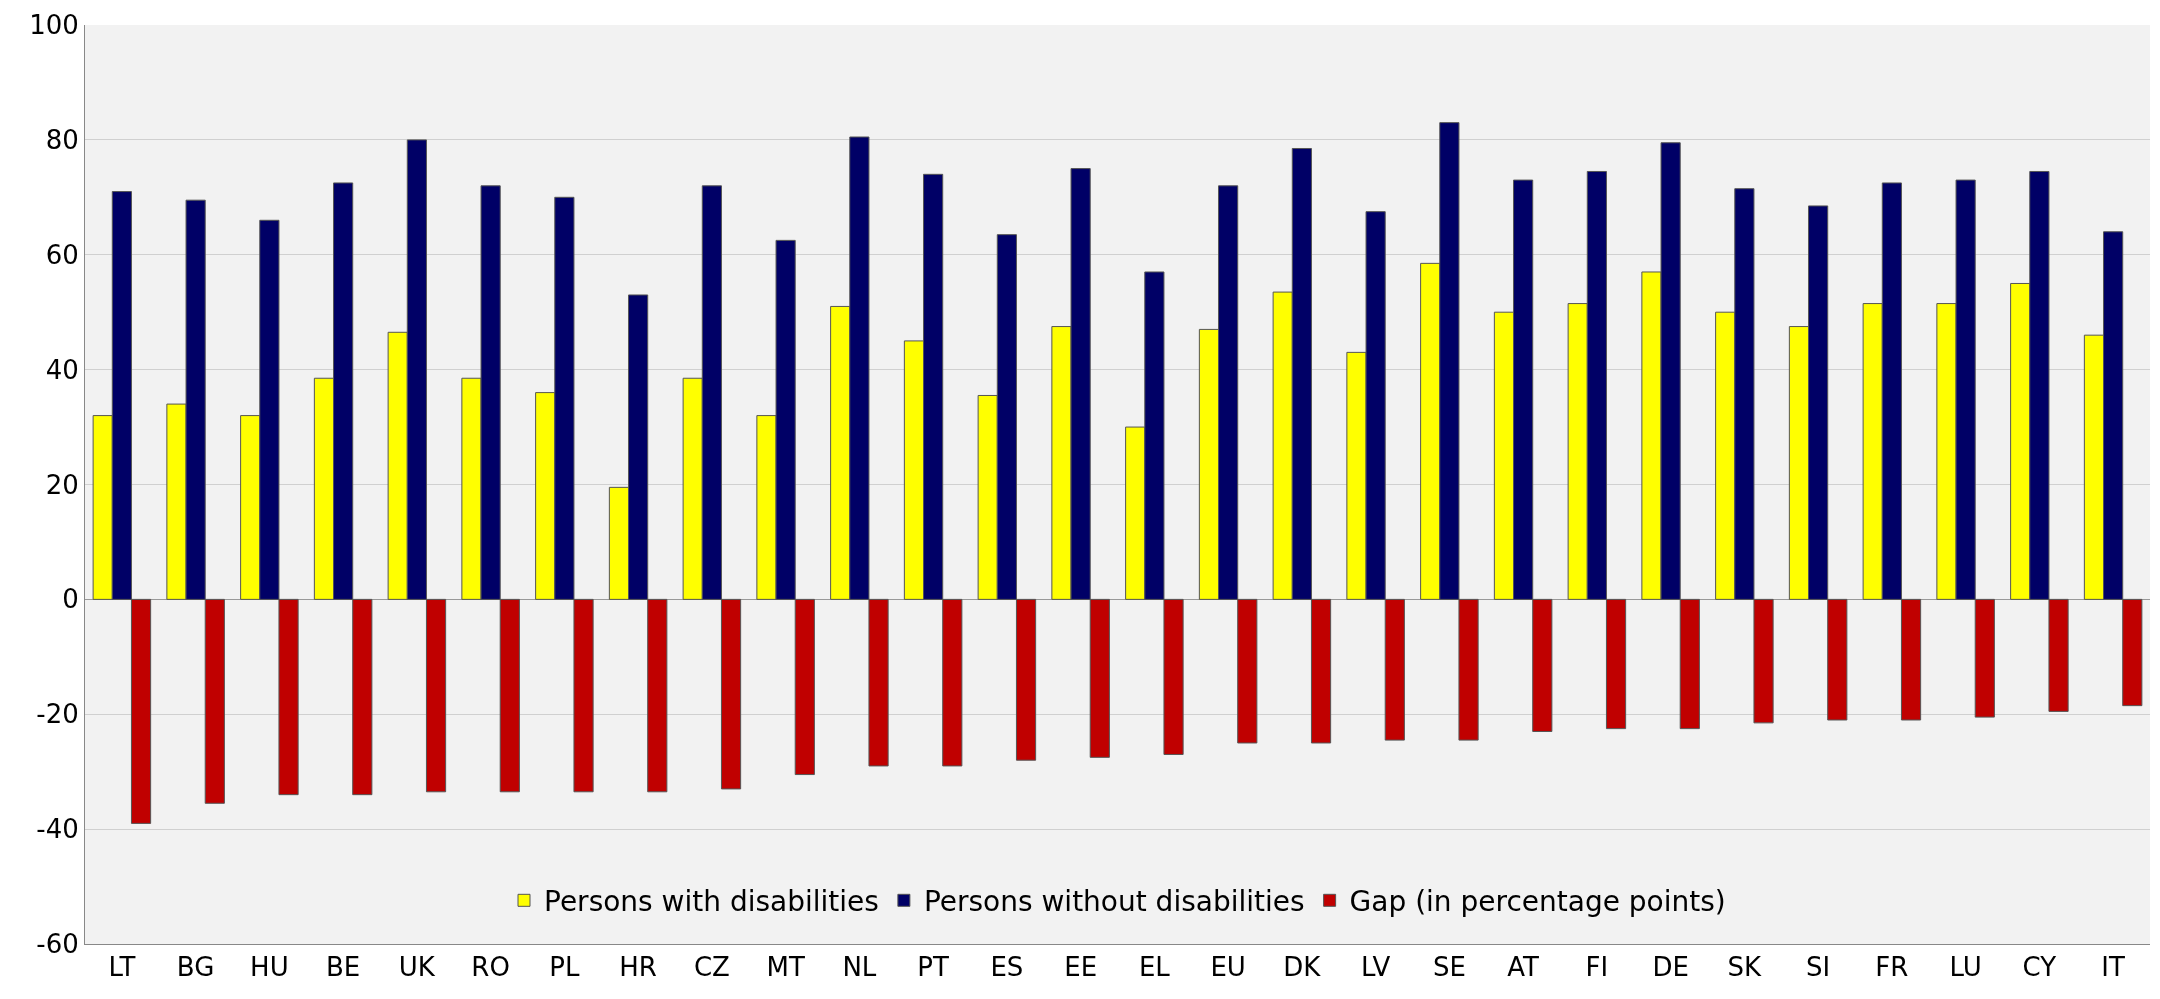 This screenshot has width=2160, height=999. I want to click on x-tick-label: SE, so click(1449, 967).